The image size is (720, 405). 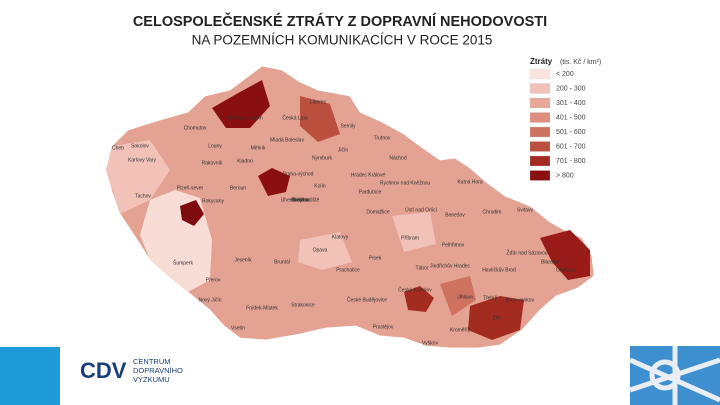 What do you see at coordinates (287, 140) in the screenshot?
I see `district-label: Mladá Boleslav` at bounding box center [287, 140].